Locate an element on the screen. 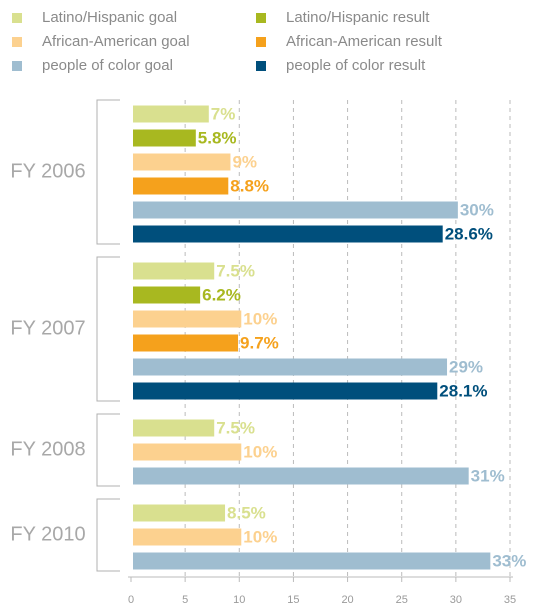 The image size is (541, 607). x-tick-label: 10 is located at coordinates (239, 600).